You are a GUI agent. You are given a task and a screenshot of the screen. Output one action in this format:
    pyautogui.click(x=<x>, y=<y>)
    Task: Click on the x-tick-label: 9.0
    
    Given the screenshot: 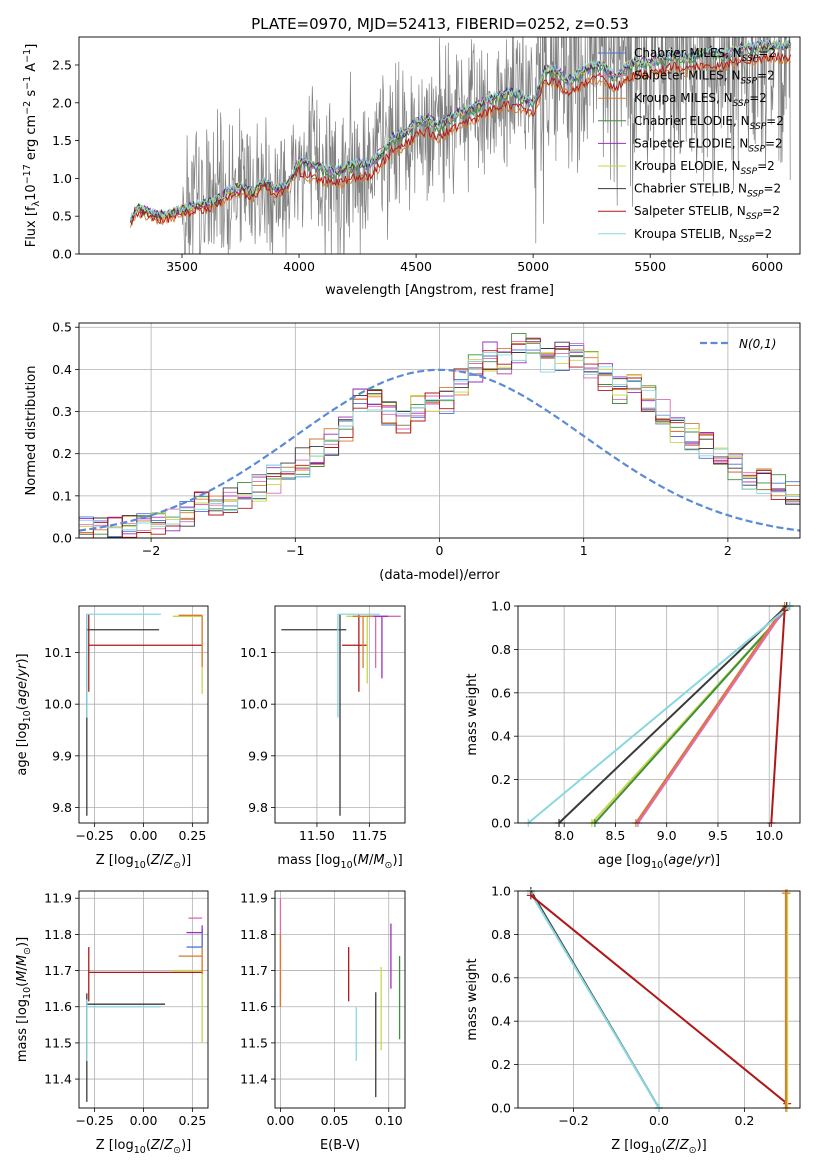 What is the action you would take?
    pyautogui.click(x=667, y=835)
    